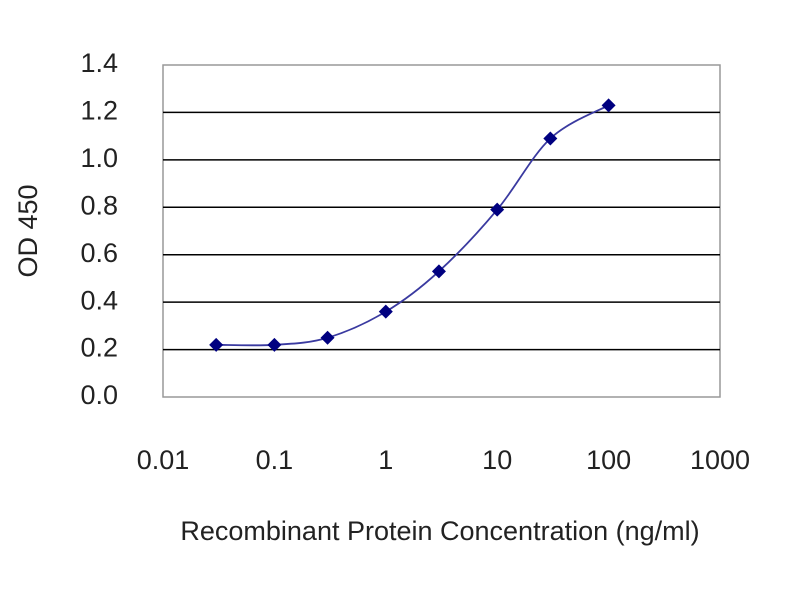 This screenshot has width=800, height=600. I want to click on y-tick-label: 0.6, so click(99, 253).